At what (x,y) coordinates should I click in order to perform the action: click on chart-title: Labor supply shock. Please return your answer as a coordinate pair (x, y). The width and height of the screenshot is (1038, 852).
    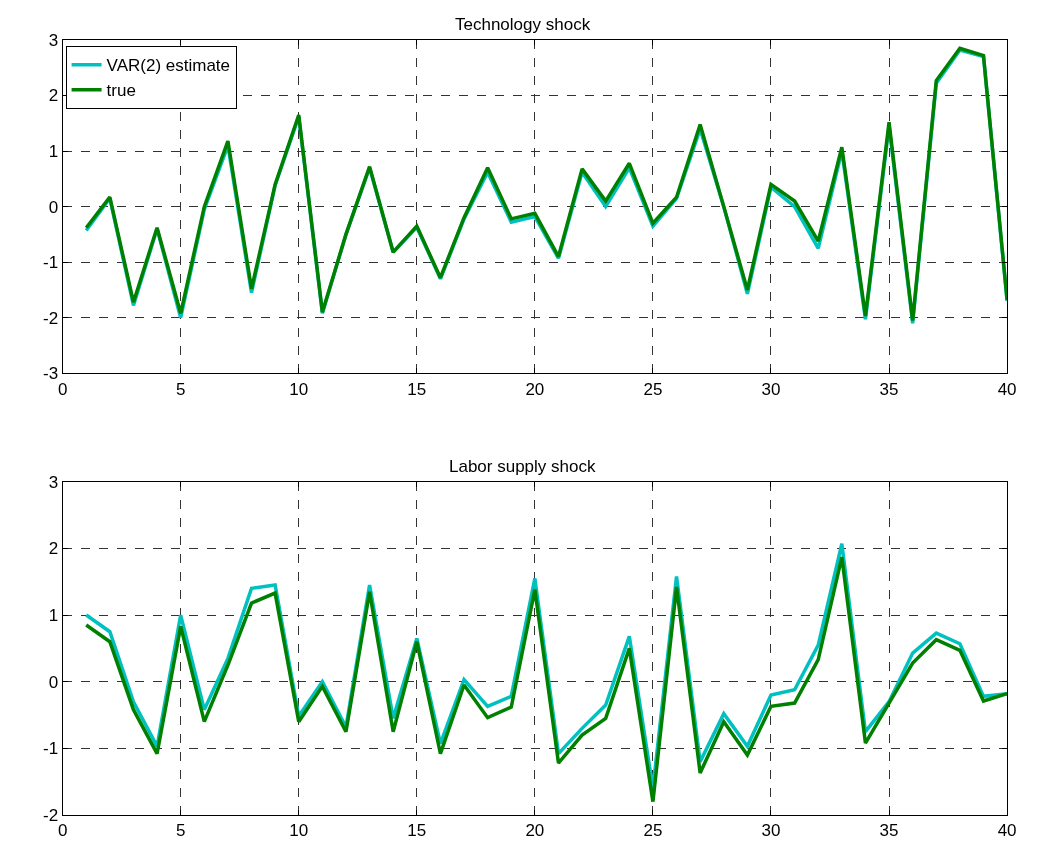
    Looking at the image, I should click on (522, 466).